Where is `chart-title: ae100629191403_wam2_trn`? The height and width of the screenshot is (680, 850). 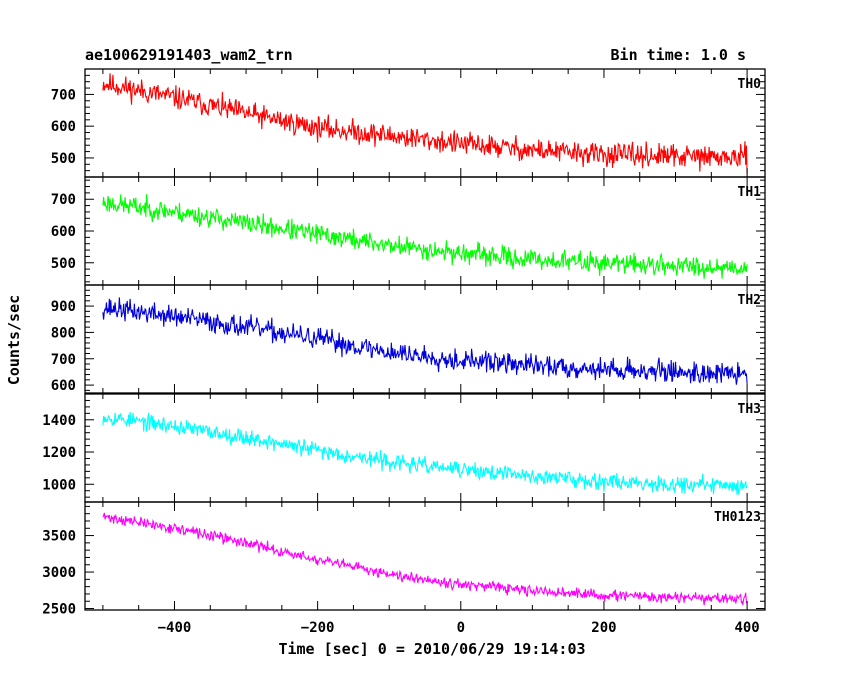
chart-title: ae100629191403_wam2_trn is located at coordinates (189, 55).